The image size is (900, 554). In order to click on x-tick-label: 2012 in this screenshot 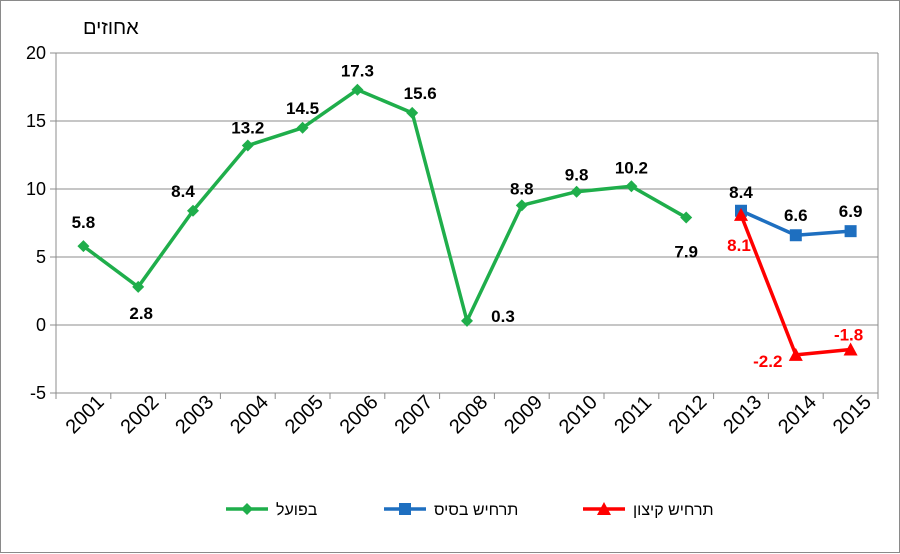, I will do `click(687, 414)`.